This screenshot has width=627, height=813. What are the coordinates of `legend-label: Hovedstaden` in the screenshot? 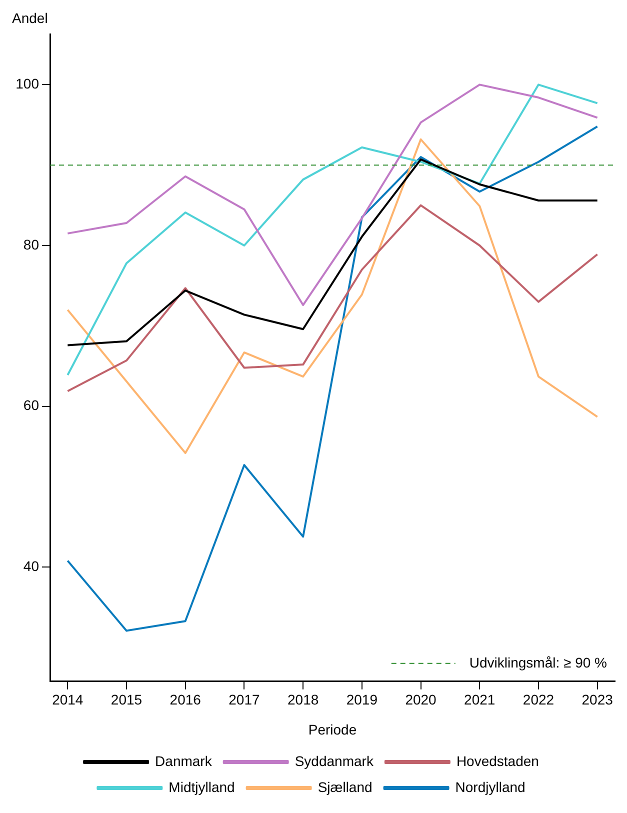 It's located at (497, 760).